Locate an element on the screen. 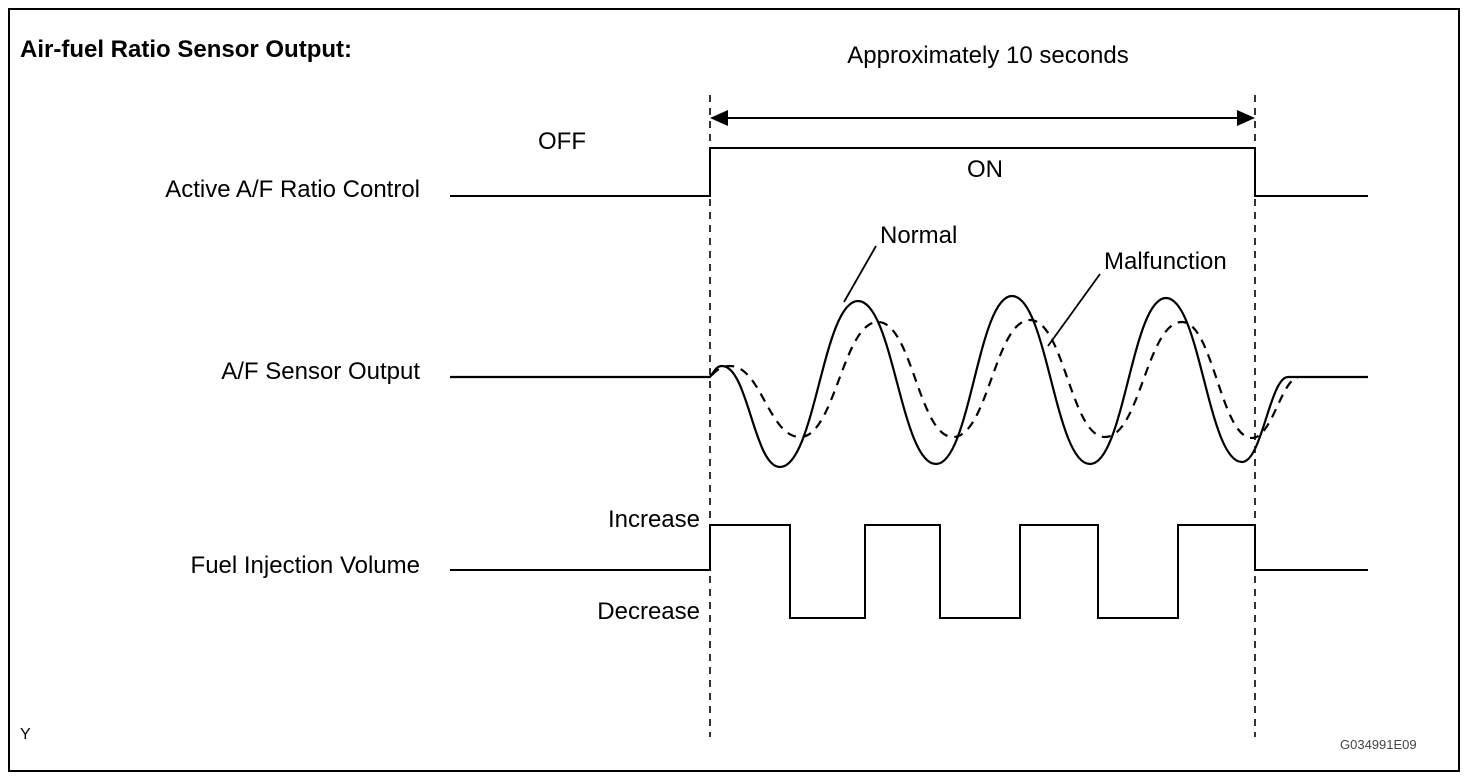 This screenshot has width=1472, height=784. injection-row-label: Fuel Injection Volume is located at coordinates (305, 565).